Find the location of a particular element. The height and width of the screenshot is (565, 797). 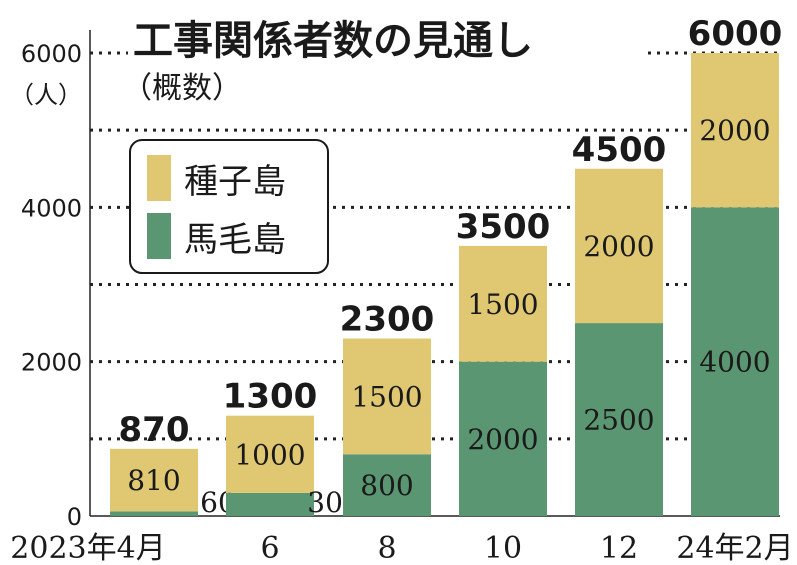

y-tick-label: 2000 is located at coordinates (51, 363).